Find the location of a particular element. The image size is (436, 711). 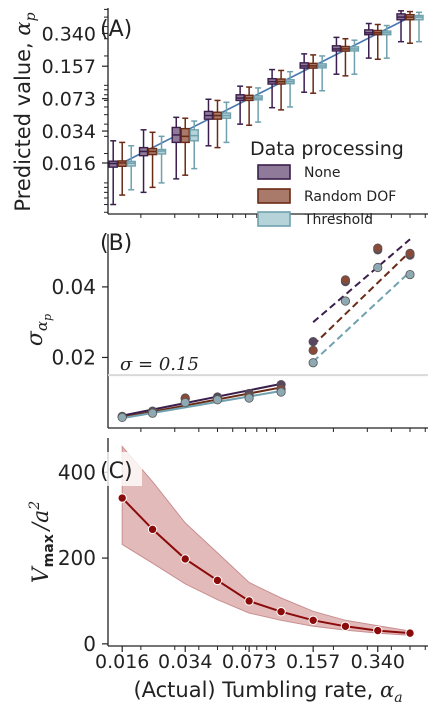

panel-b-x-ticks is located at coordinates (283, 430).